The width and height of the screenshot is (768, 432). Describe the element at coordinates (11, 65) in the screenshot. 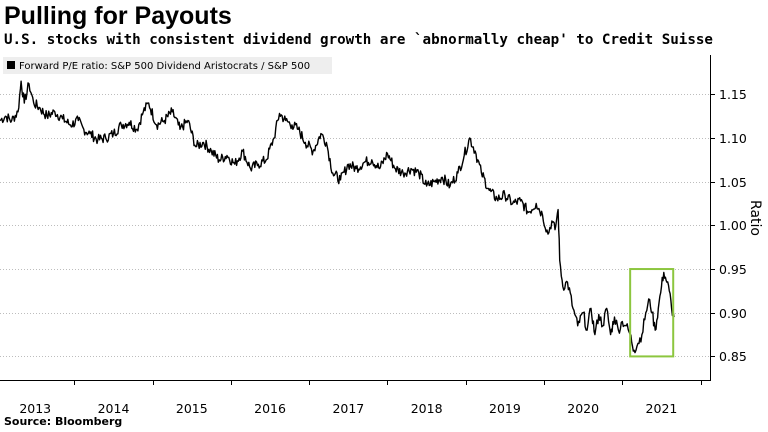

I see `legend-swatch` at that location.